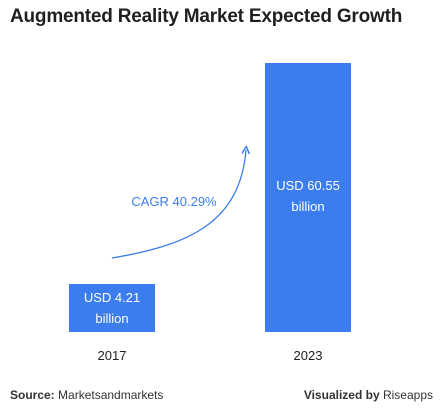  I want to click on data-label-2023-line-2: billion, so click(307, 206).